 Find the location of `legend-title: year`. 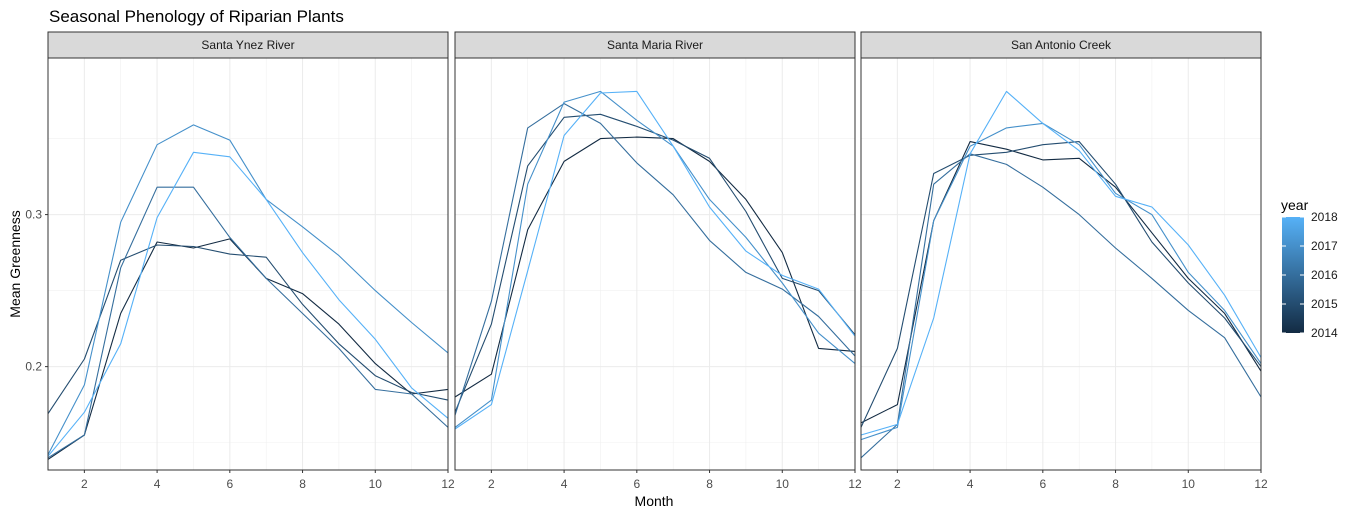

legend-title: year is located at coordinates (1295, 205).